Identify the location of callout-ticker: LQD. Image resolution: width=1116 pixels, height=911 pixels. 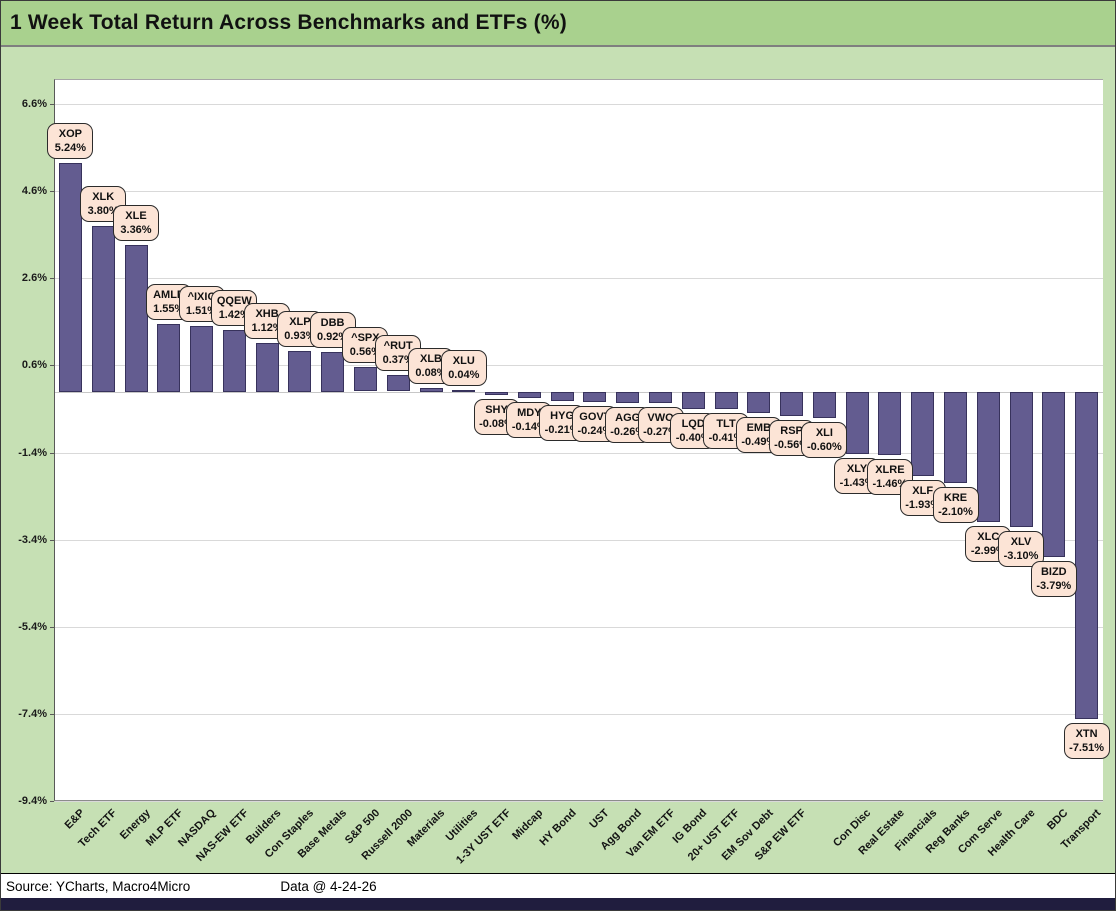
(693, 424).